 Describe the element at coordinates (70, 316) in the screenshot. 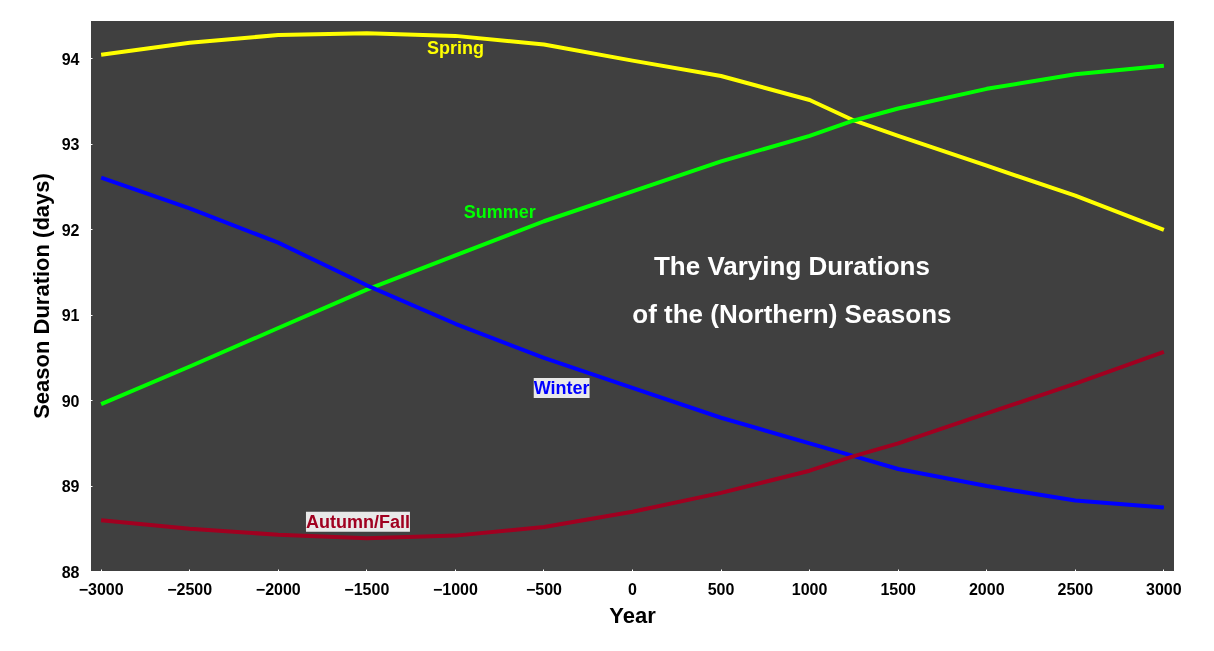

I see `y-tick-label: 91` at that location.